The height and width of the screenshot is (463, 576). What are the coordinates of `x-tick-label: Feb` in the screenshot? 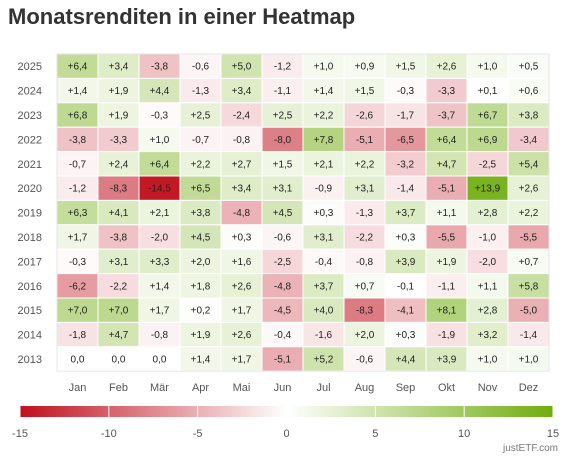 It's located at (118, 388).